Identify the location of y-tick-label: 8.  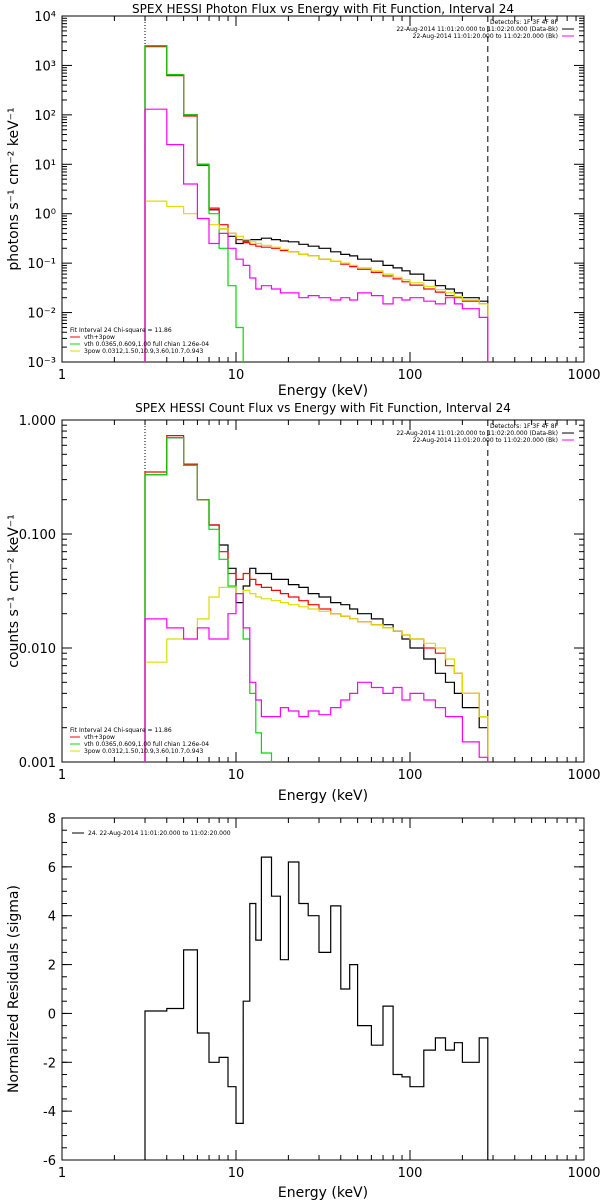
(52, 819).